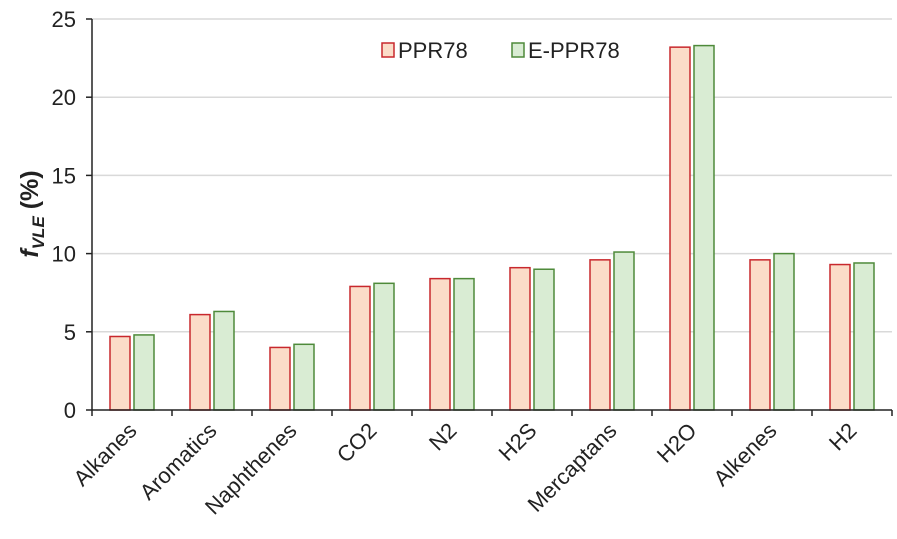 The width and height of the screenshot is (897, 539). I want to click on bar-e-ppr78-naphthenes, so click(304, 377).